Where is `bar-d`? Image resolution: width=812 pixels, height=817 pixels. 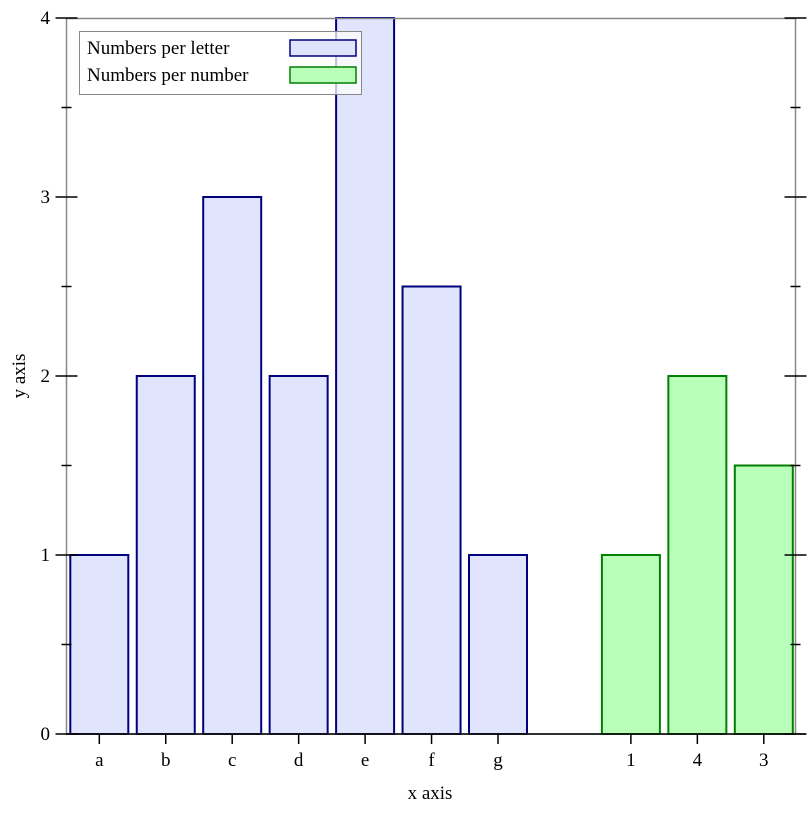
bar-d is located at coordinates (298, 555).